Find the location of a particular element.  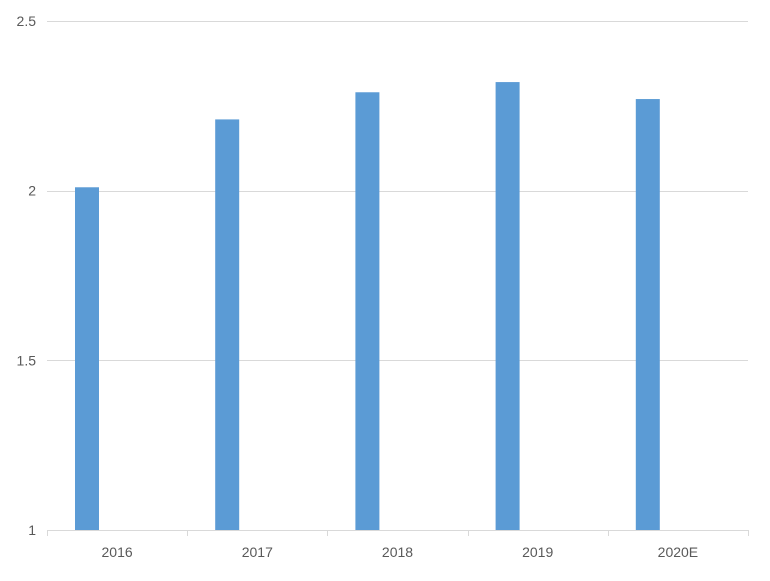

x-tick-label: 2016 is located at coordinates (117, 552).